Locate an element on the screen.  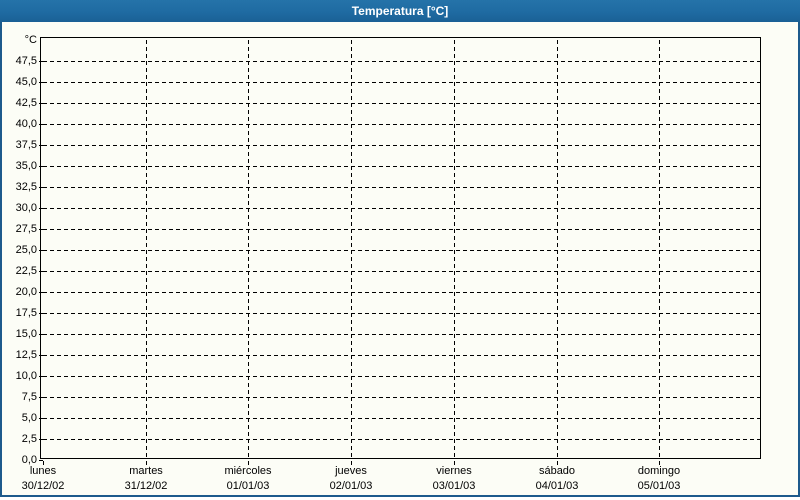
day-date: 04/01/03 is located at coordinates (557, 486).